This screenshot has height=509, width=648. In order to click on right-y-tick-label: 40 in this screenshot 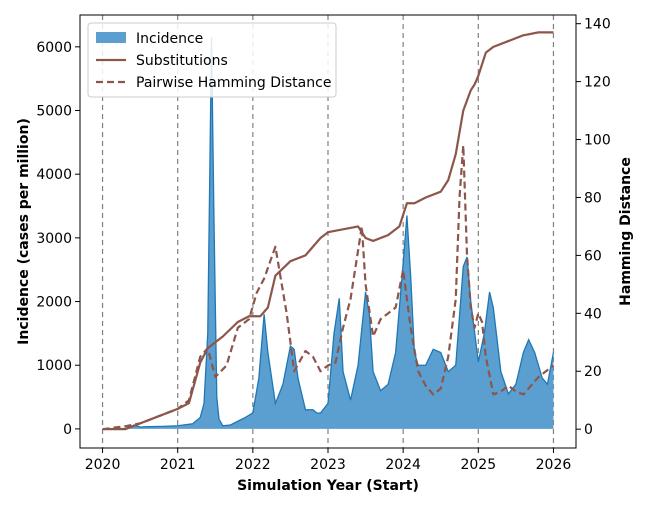, I will do `click(593, 314)`.